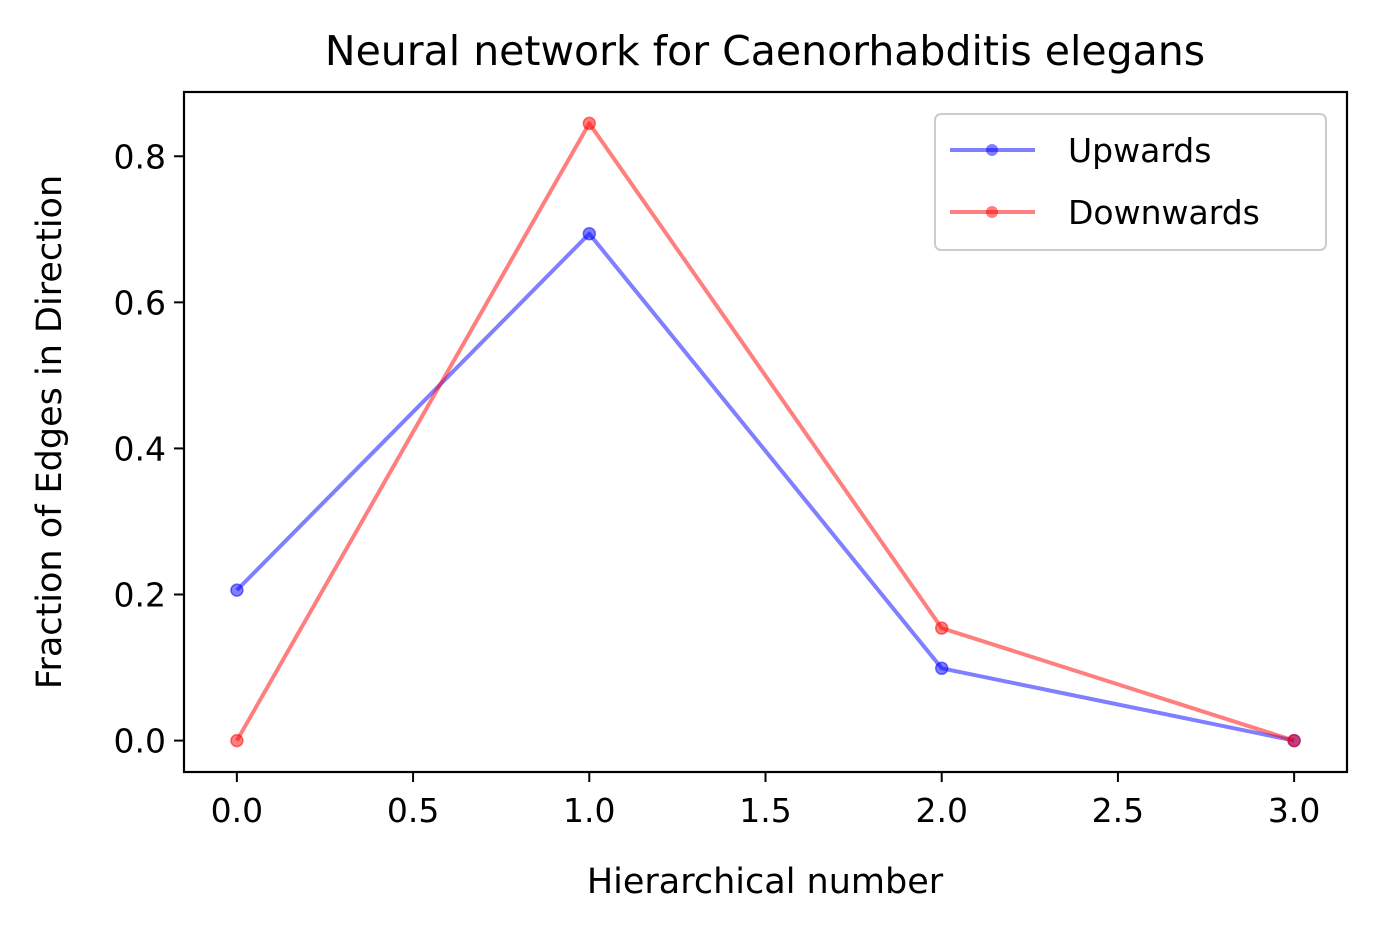 The image size is (1376, 932). What do you see at coordinates (140, 156) in the screenshot?
I see `y-tick-label: 0.8` at bounding box center [140, 156].